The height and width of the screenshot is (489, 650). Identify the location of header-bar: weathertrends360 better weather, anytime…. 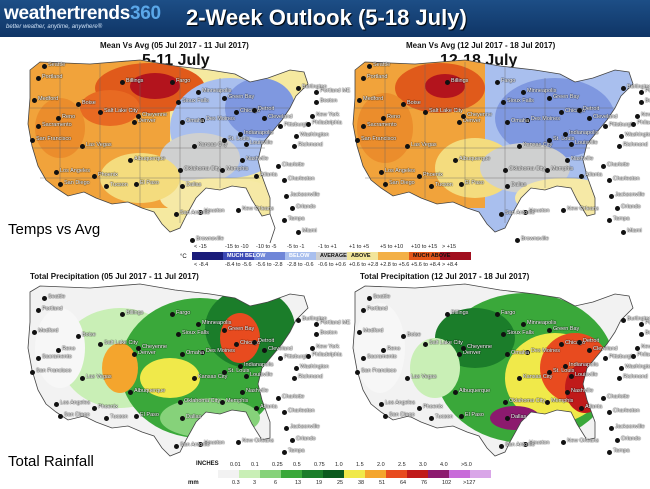
(325, 18).